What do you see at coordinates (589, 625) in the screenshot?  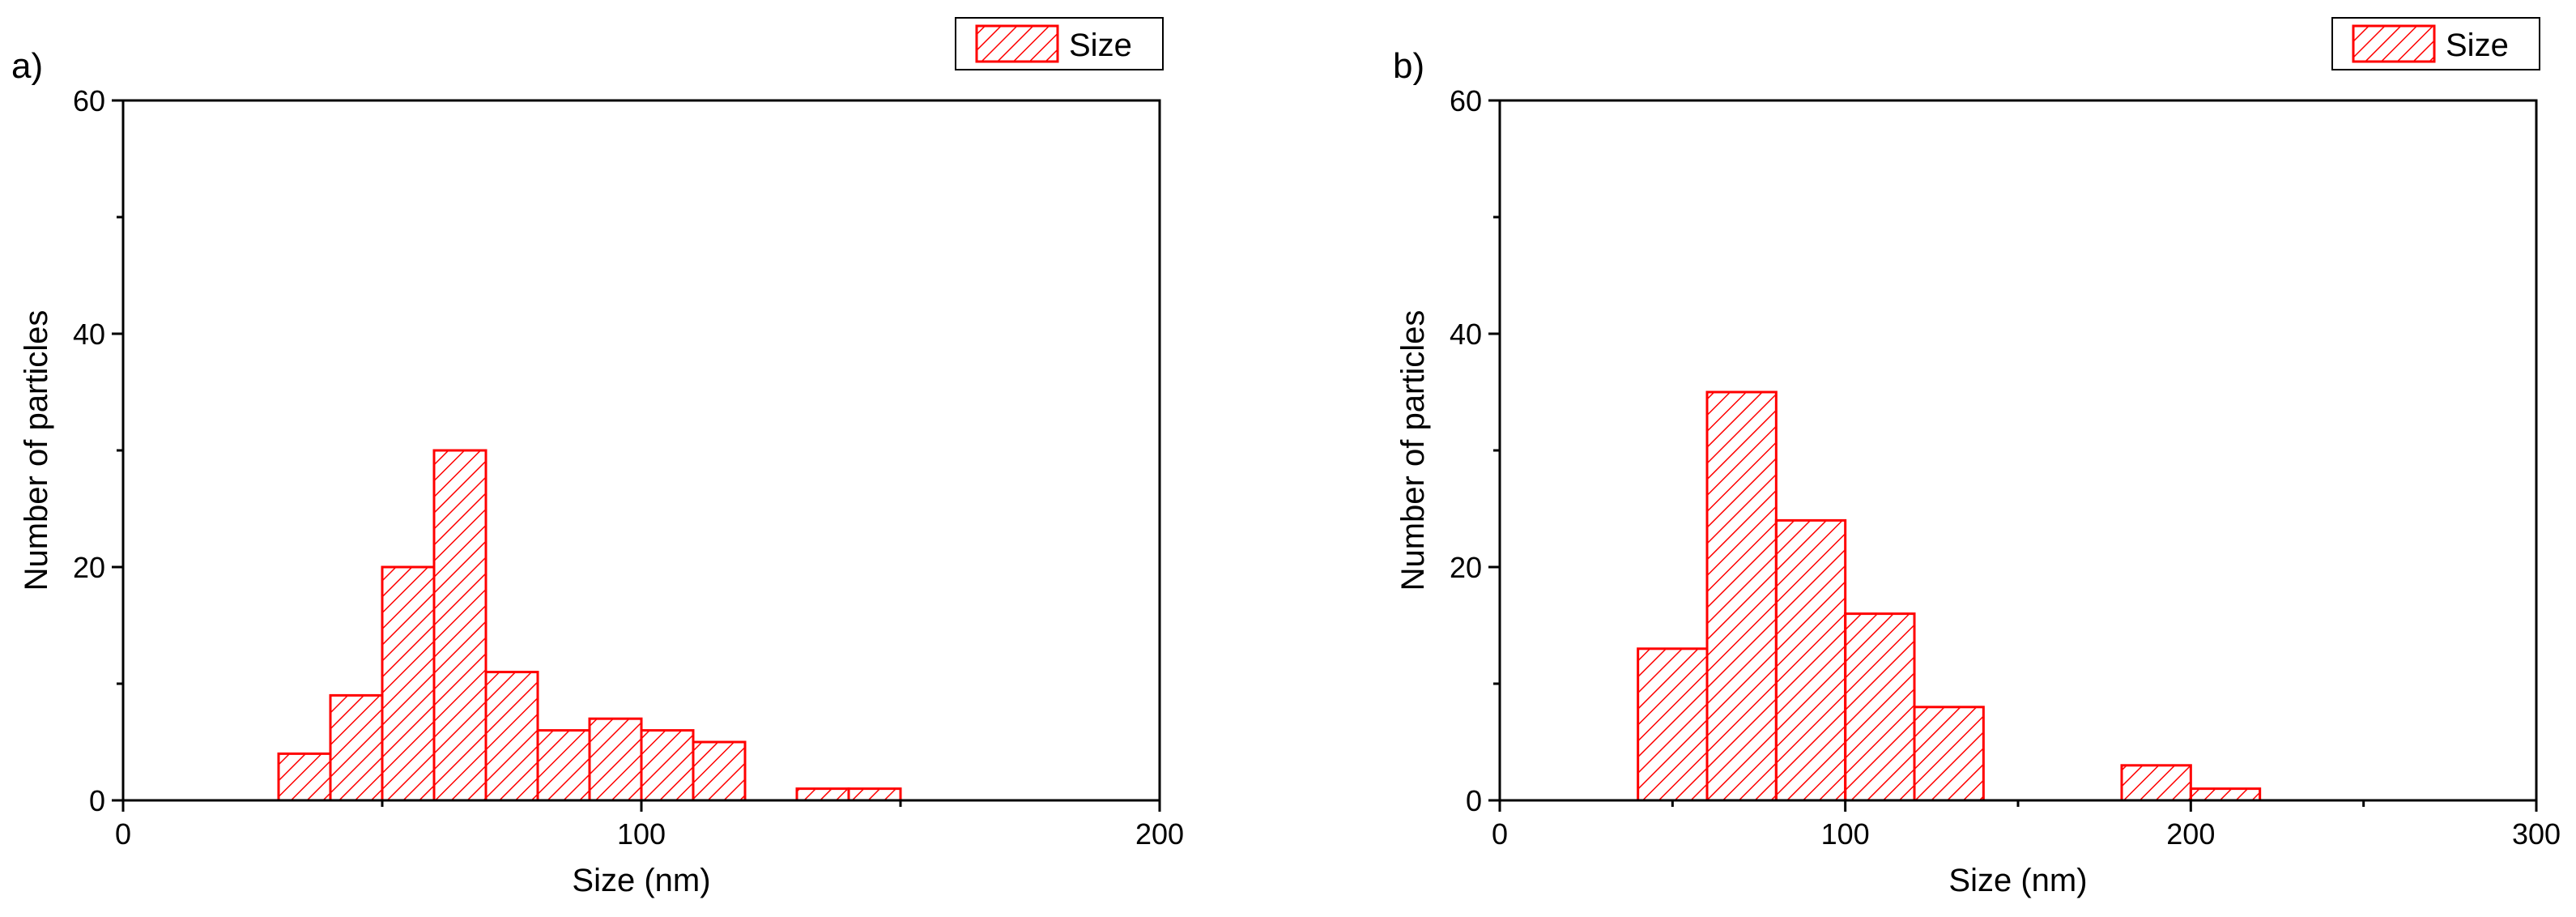 I see `bars-group-a` at bounding box center [589, 625].